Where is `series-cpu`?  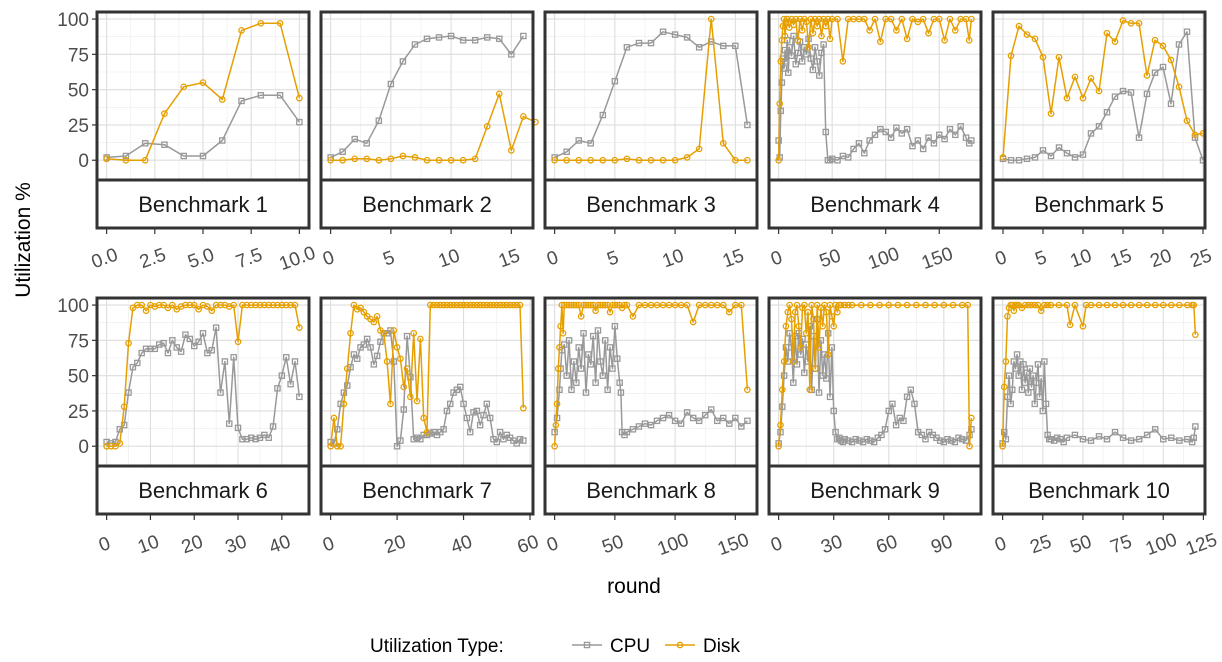
series-cpu is located at coordinates (203, 126).